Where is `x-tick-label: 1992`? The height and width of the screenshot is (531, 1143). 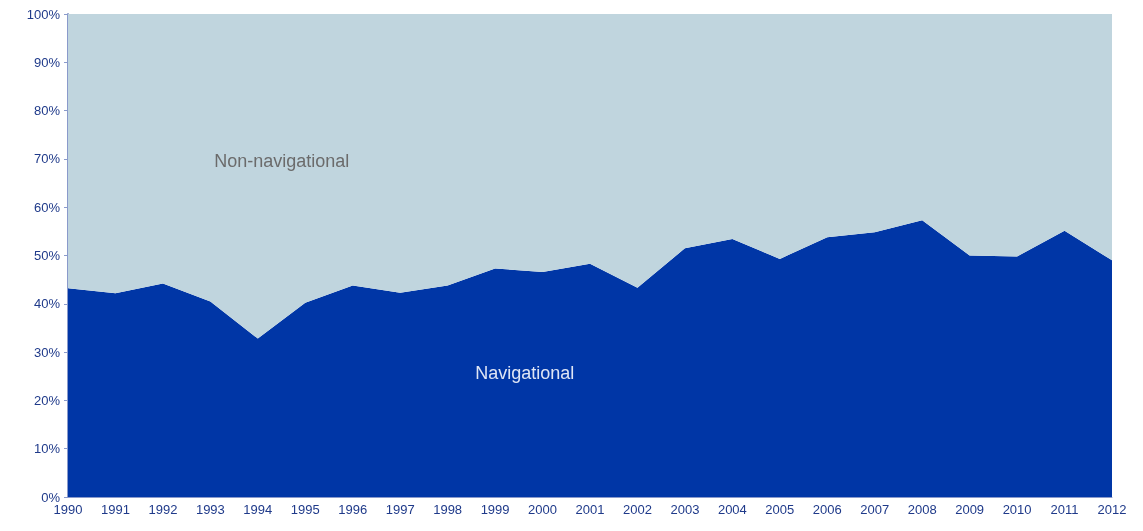
x-tick-label: 1992 is located at coordinates (163, 509).